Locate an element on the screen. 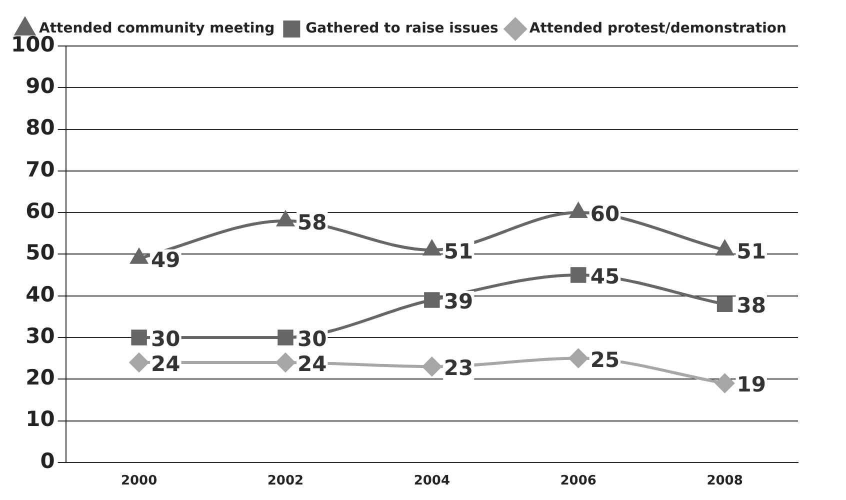  data-label: 60 is located at coordinates (605, 214).